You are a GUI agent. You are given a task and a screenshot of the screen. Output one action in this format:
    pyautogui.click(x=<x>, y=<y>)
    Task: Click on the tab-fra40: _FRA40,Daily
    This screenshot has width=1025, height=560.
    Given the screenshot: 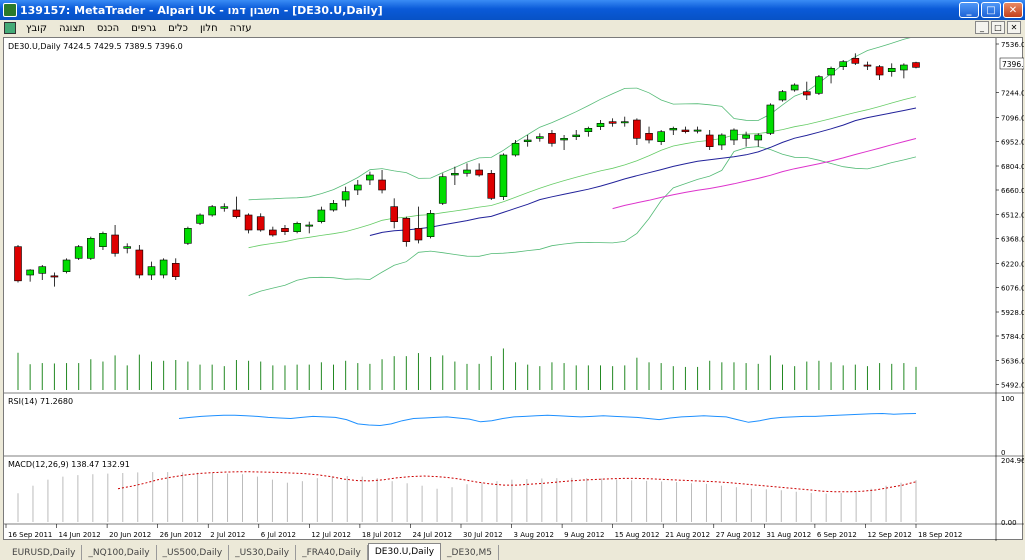 What is the action you would take?
    pyautogui.click(x=332, y=552)
    